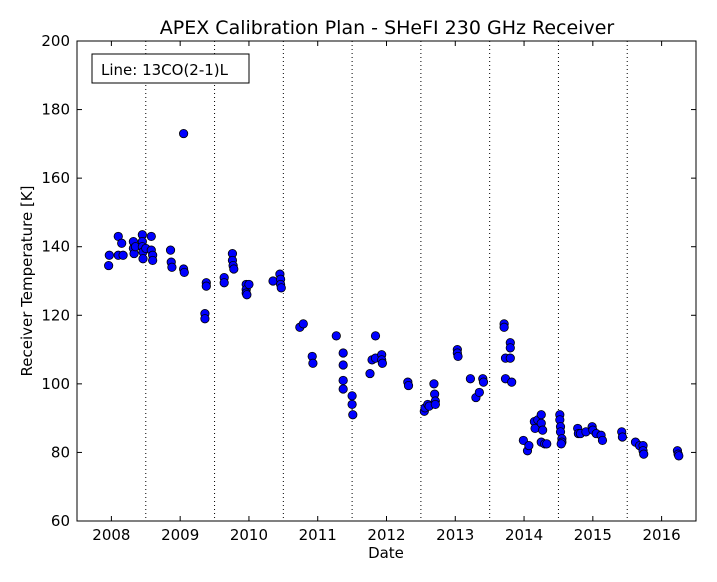 This screenshot has height=582, width=717. I want to click on y-tick-label: 60, so click(60, 521).